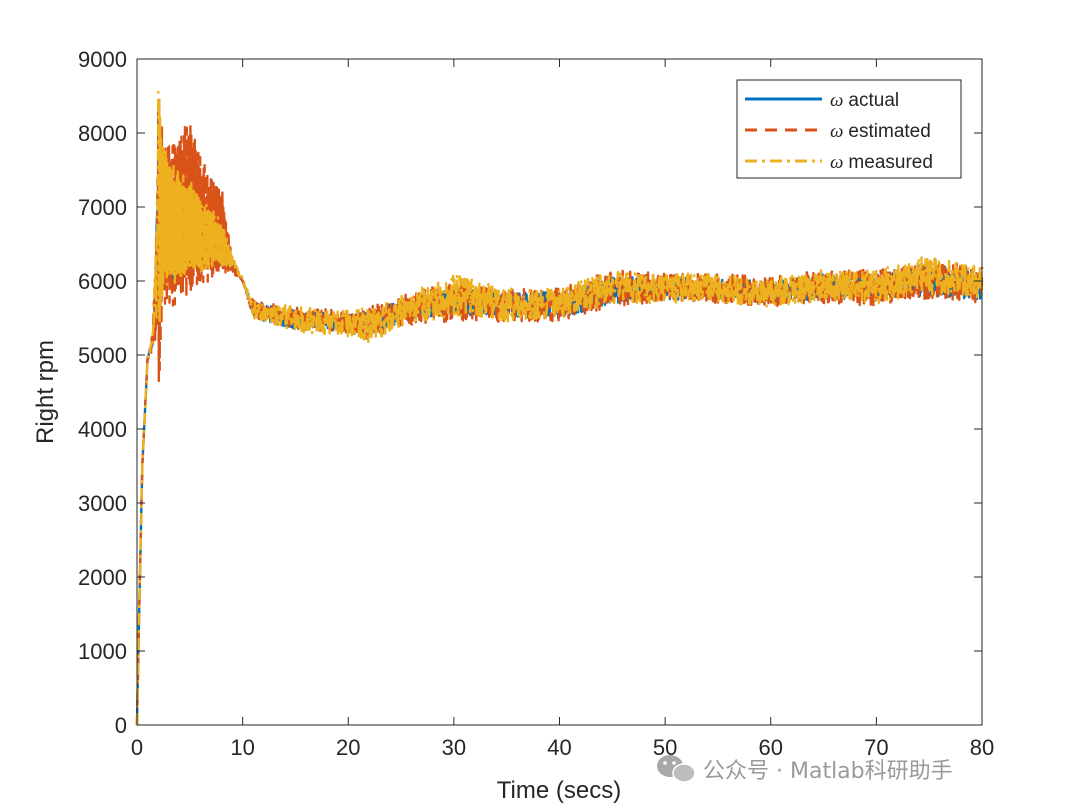 This screenshot has height=810, width=1080. Describe the element at coordinates (348, 747) in the screenshot. I see `x-tick-label: 20` at that location.